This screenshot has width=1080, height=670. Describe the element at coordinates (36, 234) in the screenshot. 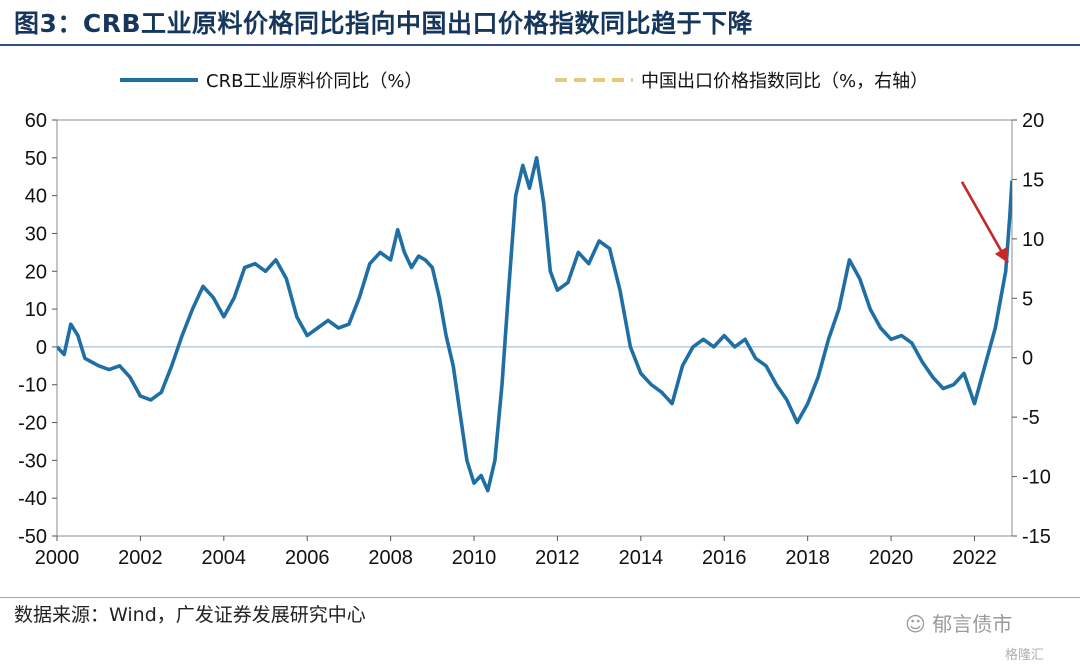

I see `y-left-tick-label: 30` at that location.